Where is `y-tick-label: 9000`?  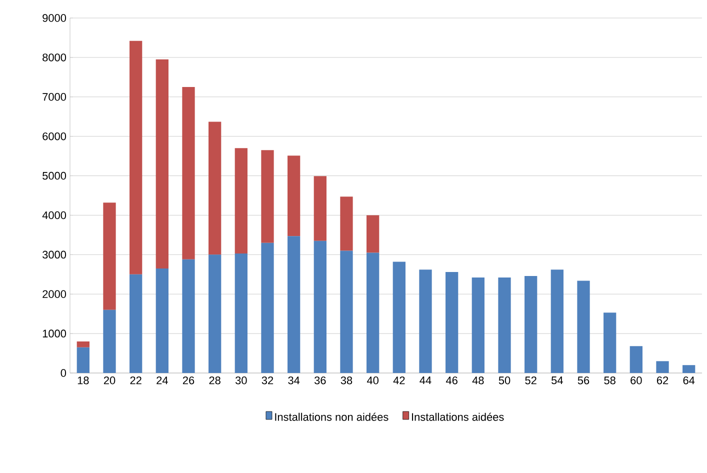
y-tick-label: 9000 is located at coordinates (54, 18).